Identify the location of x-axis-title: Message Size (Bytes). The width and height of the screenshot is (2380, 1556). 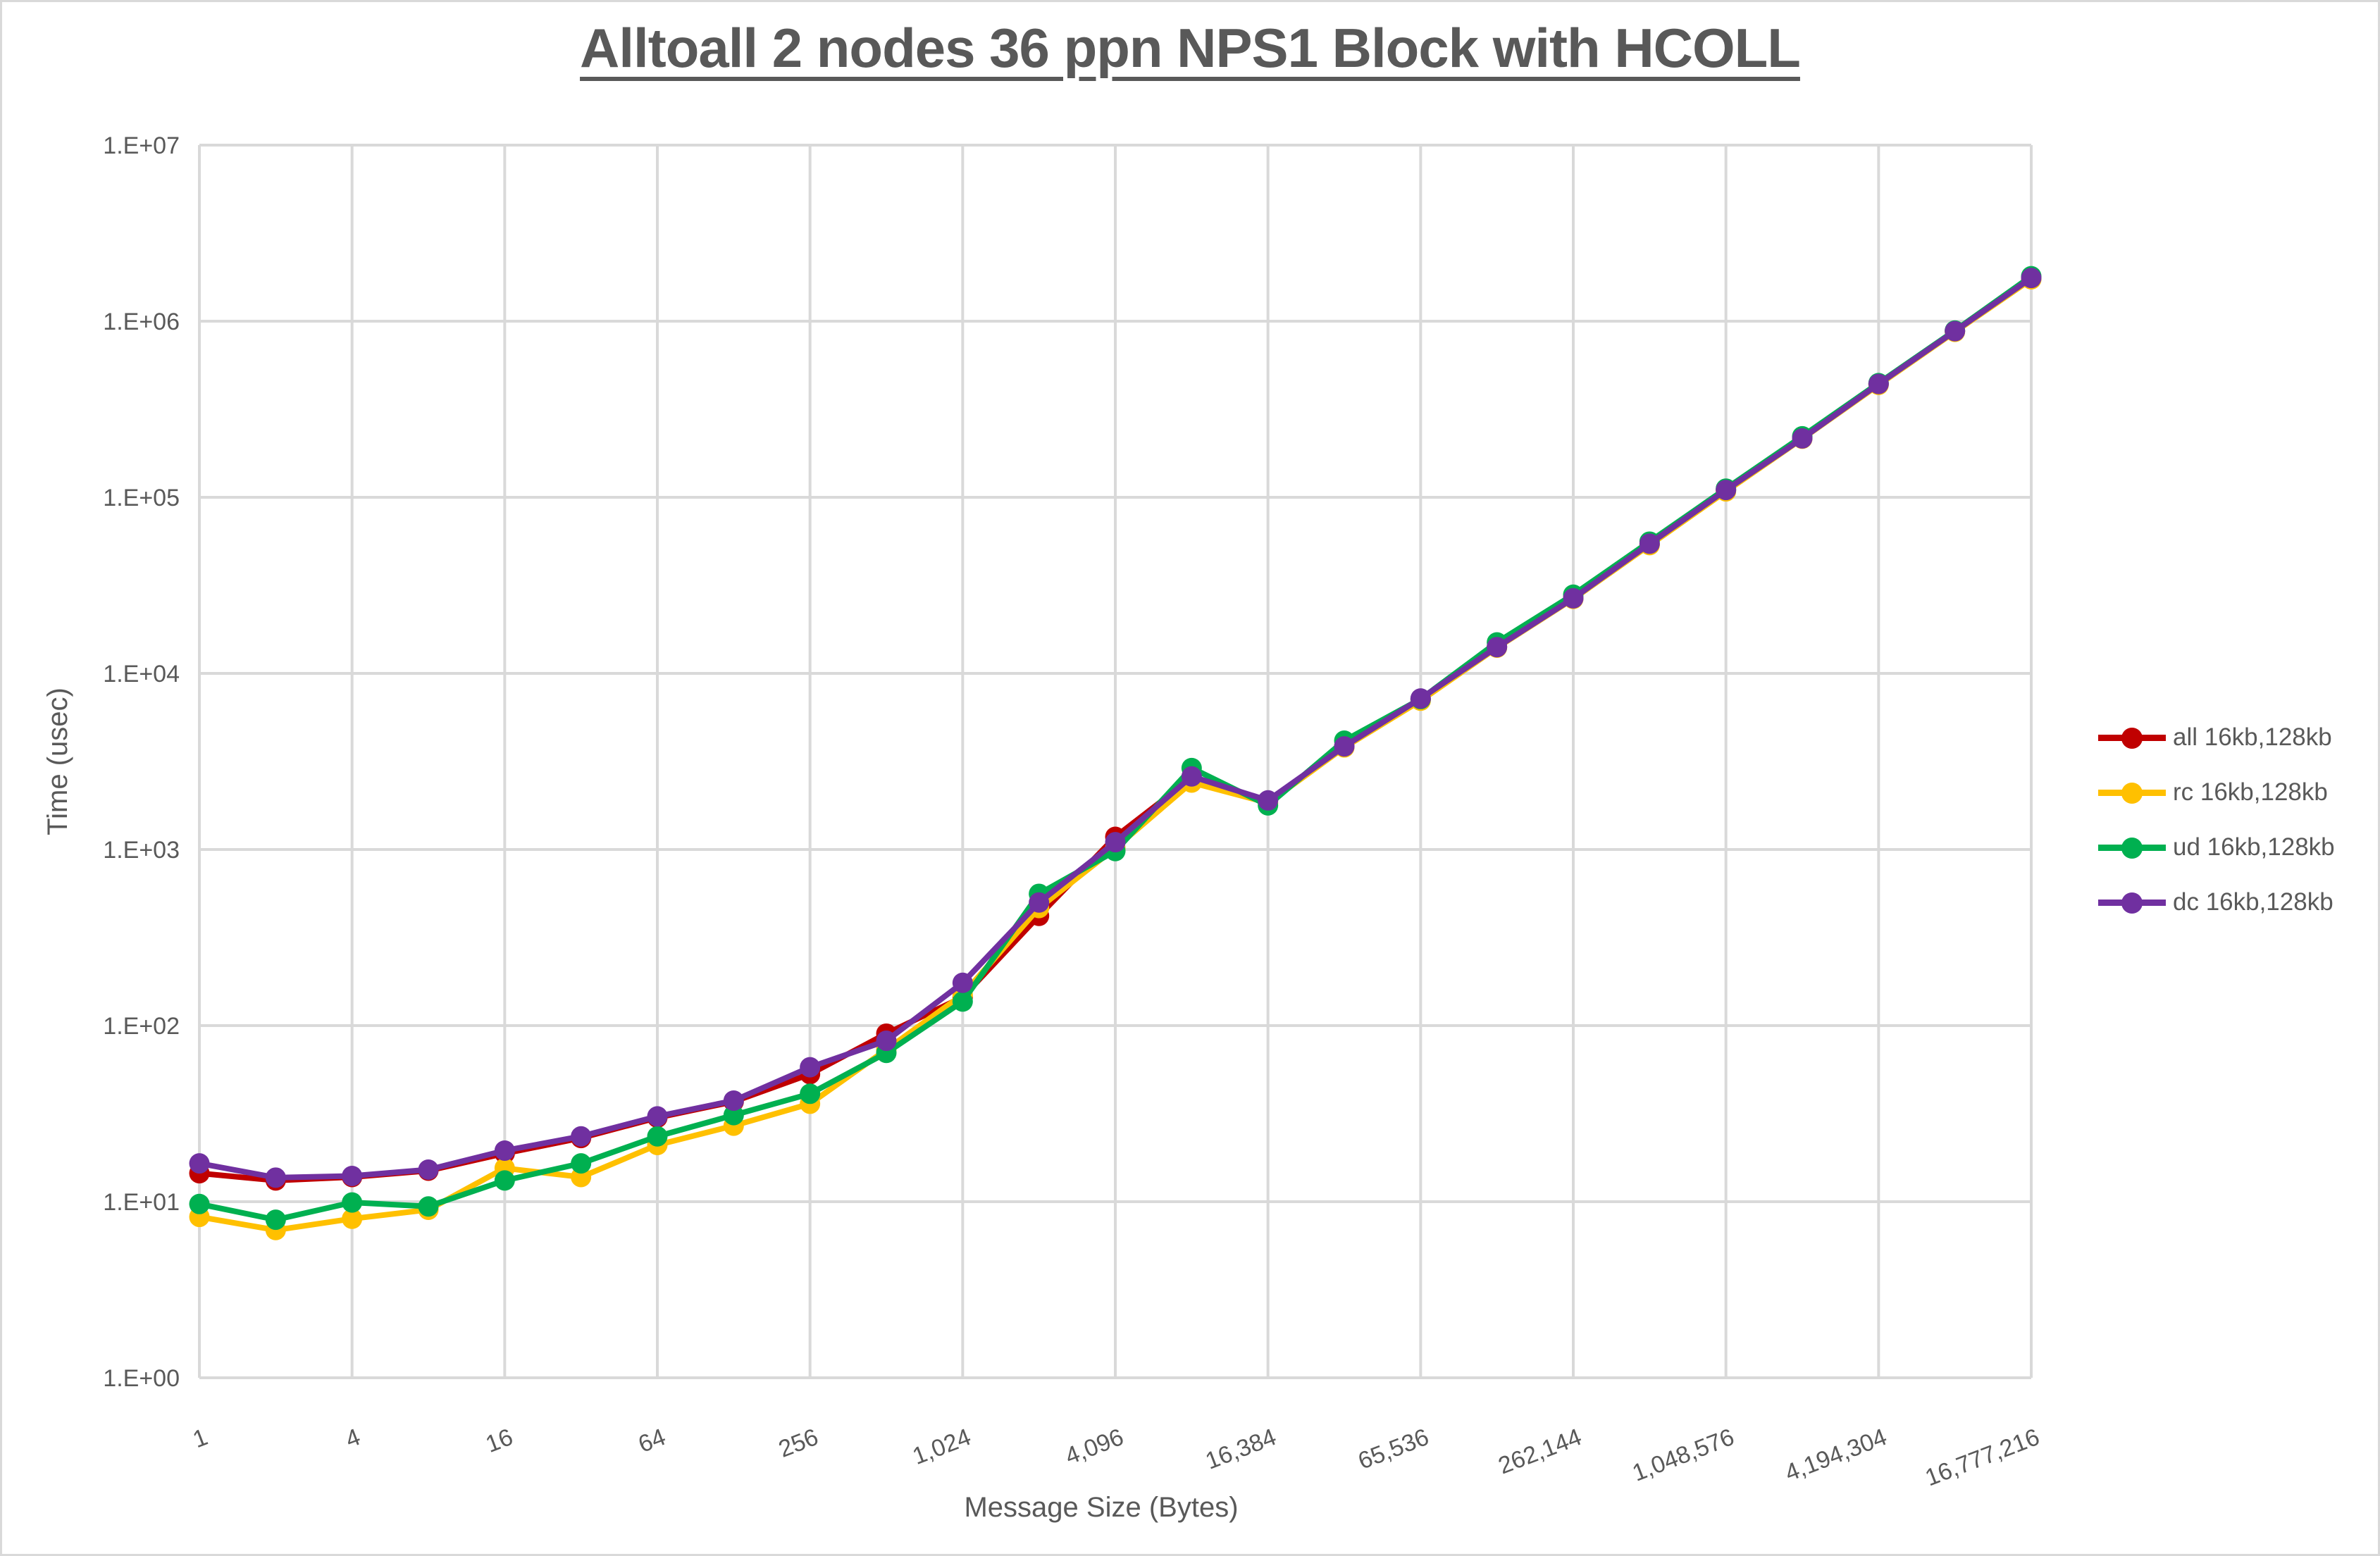
(1101, 1507).